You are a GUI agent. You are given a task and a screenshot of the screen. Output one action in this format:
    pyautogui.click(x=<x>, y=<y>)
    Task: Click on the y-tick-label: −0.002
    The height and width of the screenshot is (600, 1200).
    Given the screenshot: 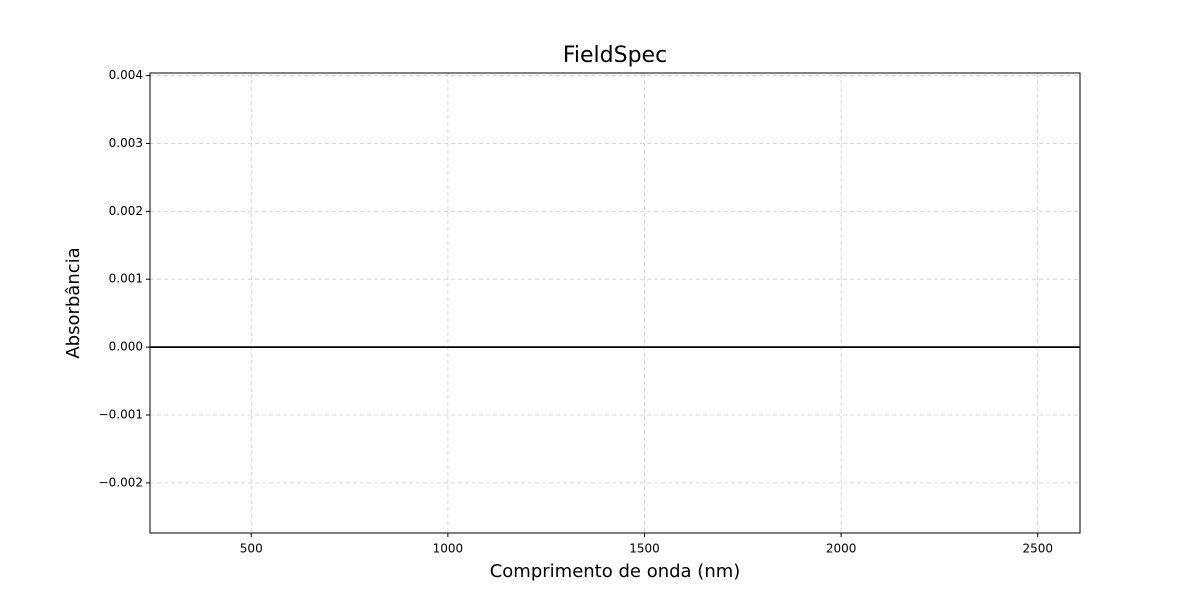 What is the action you would take?
    pyautogui.click(x=121, y=482)
    